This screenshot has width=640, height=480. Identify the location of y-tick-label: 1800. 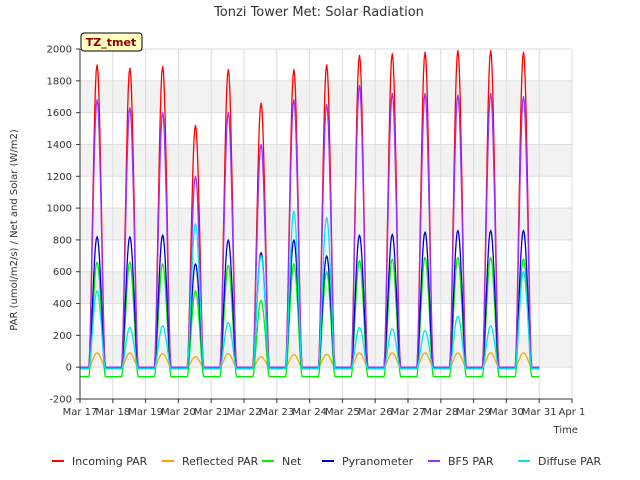
(59, 81).